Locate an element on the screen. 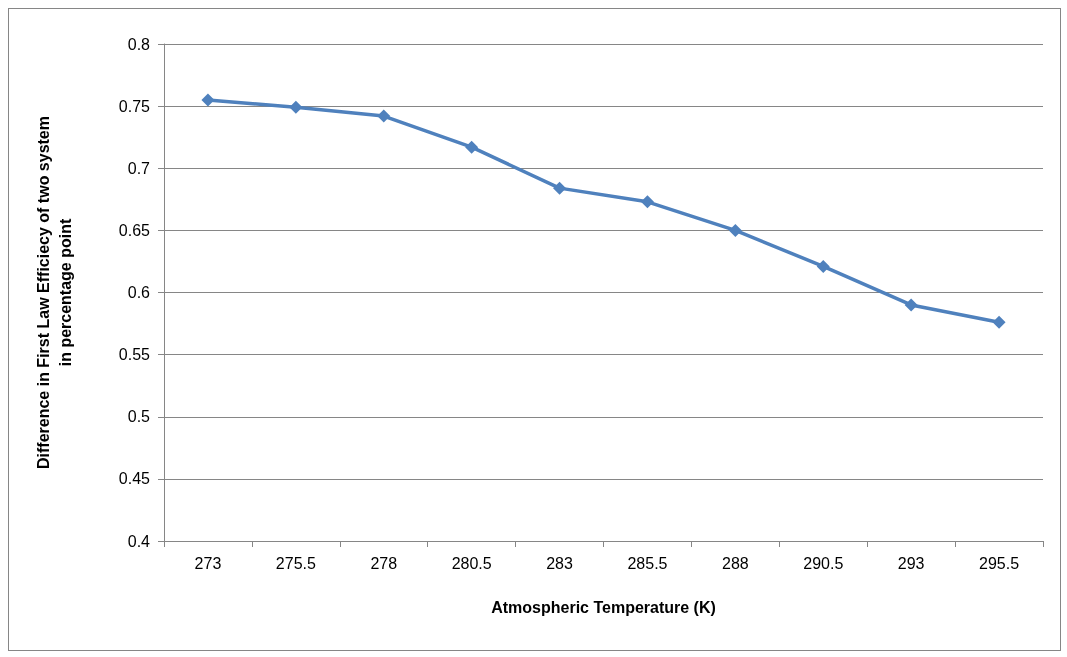 Image resolution: width=1067 pixels, height=657 pixels. x-tick-label: 275.5 is located at coordinates (295, 563).